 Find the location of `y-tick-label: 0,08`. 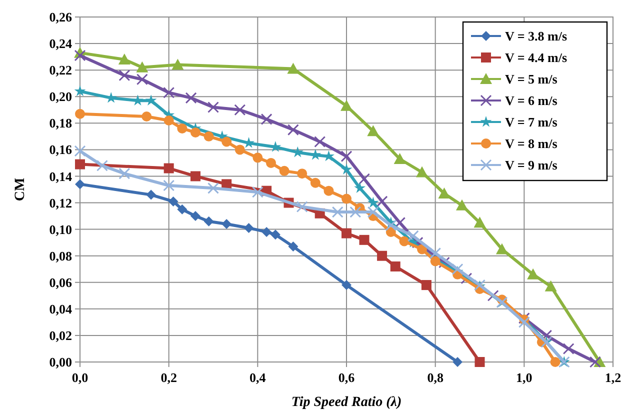

y-tick-label: 0,08 is located at coordinates (60, 256).